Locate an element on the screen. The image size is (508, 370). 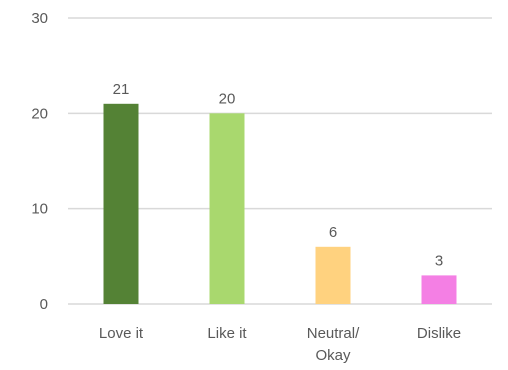
data-label: 6 is located at coordinates (333, 232).